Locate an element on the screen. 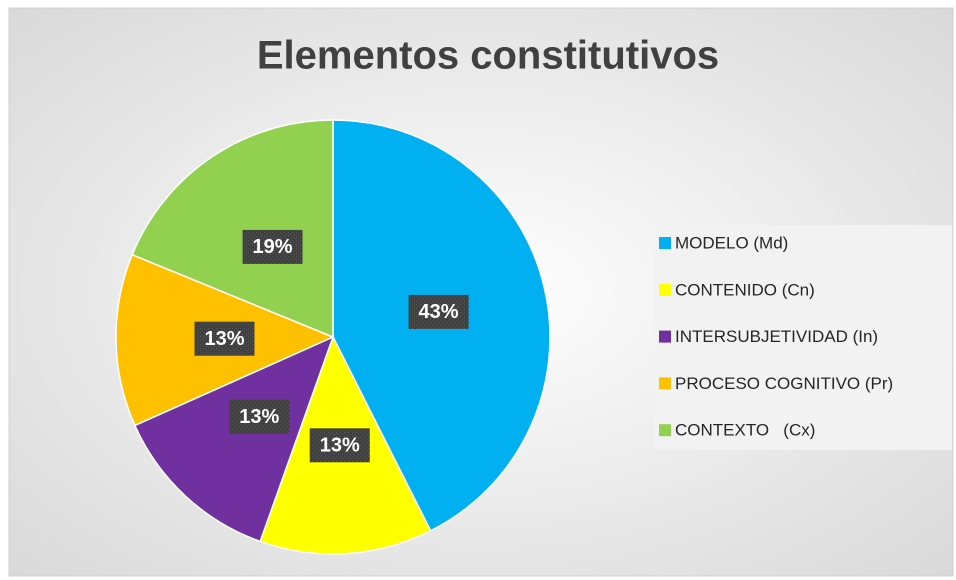 The image size is (956, 580). legend-label: CONTEXTO (Cx) is located at coordinates (745, 430).